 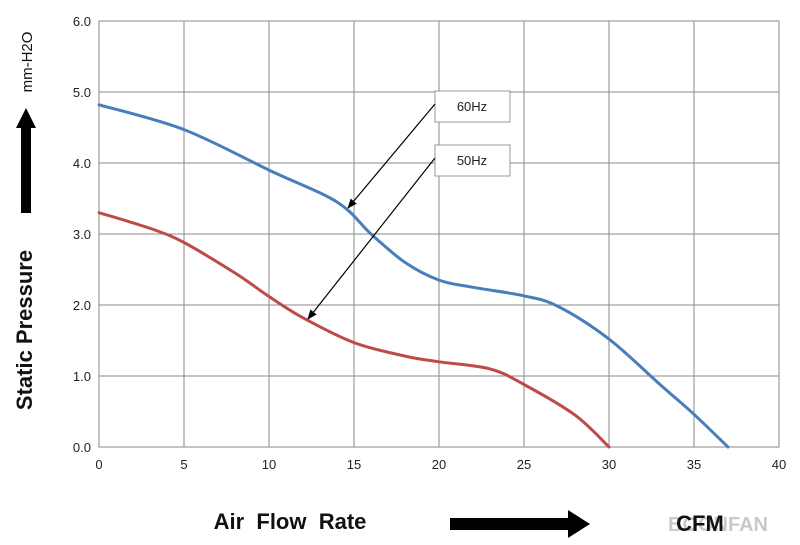 I want to click on x-tick-label: 15, so click(x=354, y=464).